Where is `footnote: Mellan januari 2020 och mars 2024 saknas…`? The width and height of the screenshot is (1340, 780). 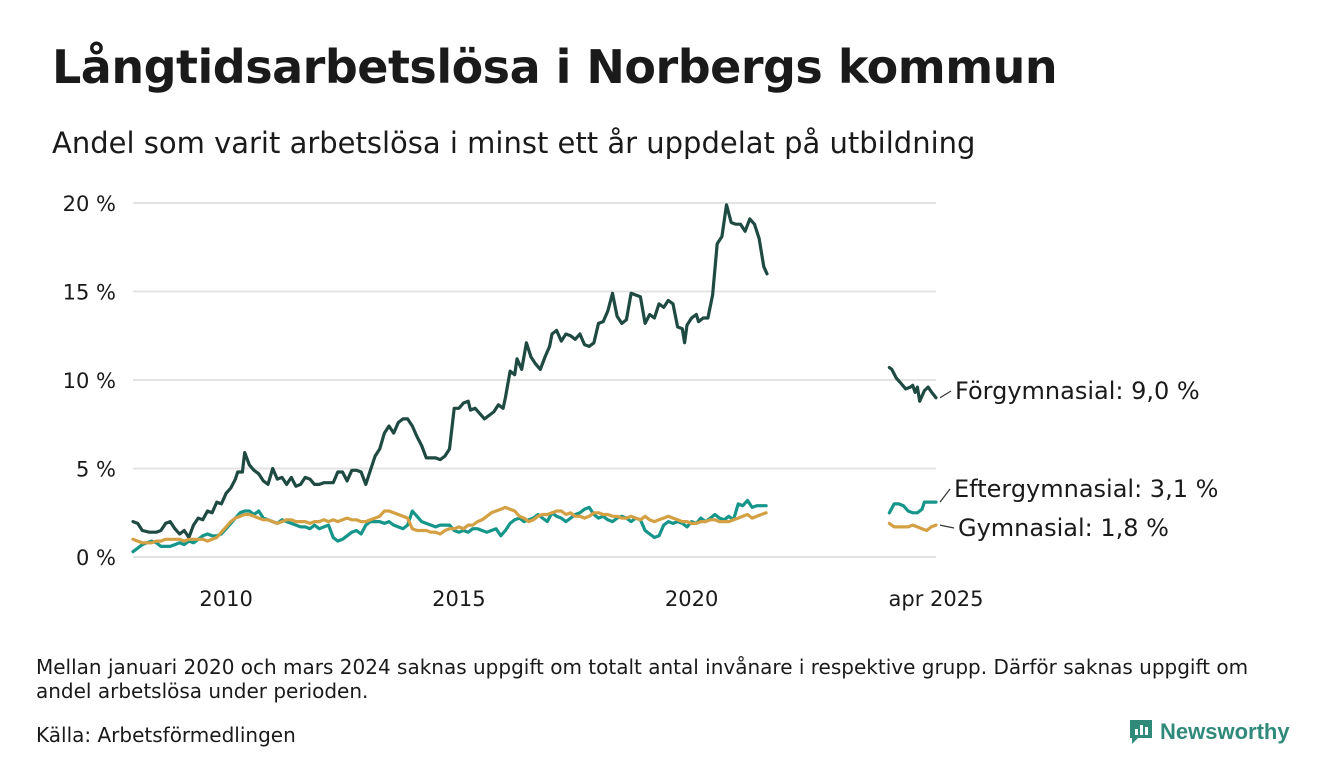 footnote: Mellan januari 2020 och mars 2024 saknas… is located at coordinates (642, 679).